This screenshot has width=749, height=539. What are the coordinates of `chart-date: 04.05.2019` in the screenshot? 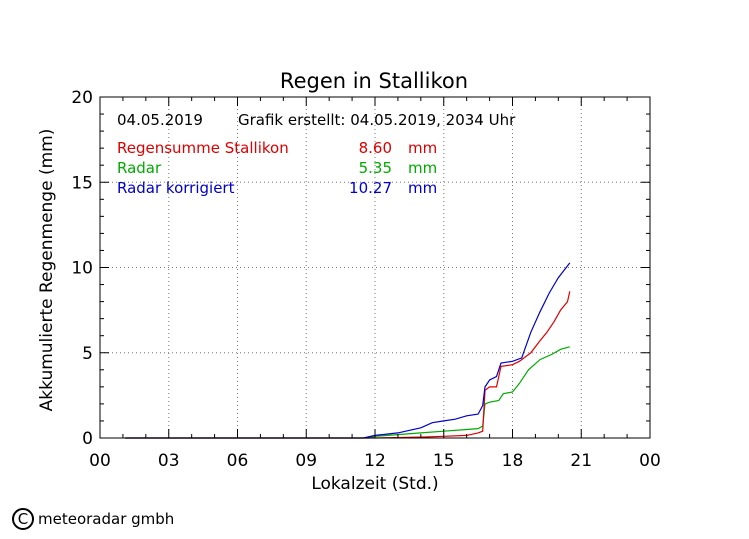 It's located at (160, 120).